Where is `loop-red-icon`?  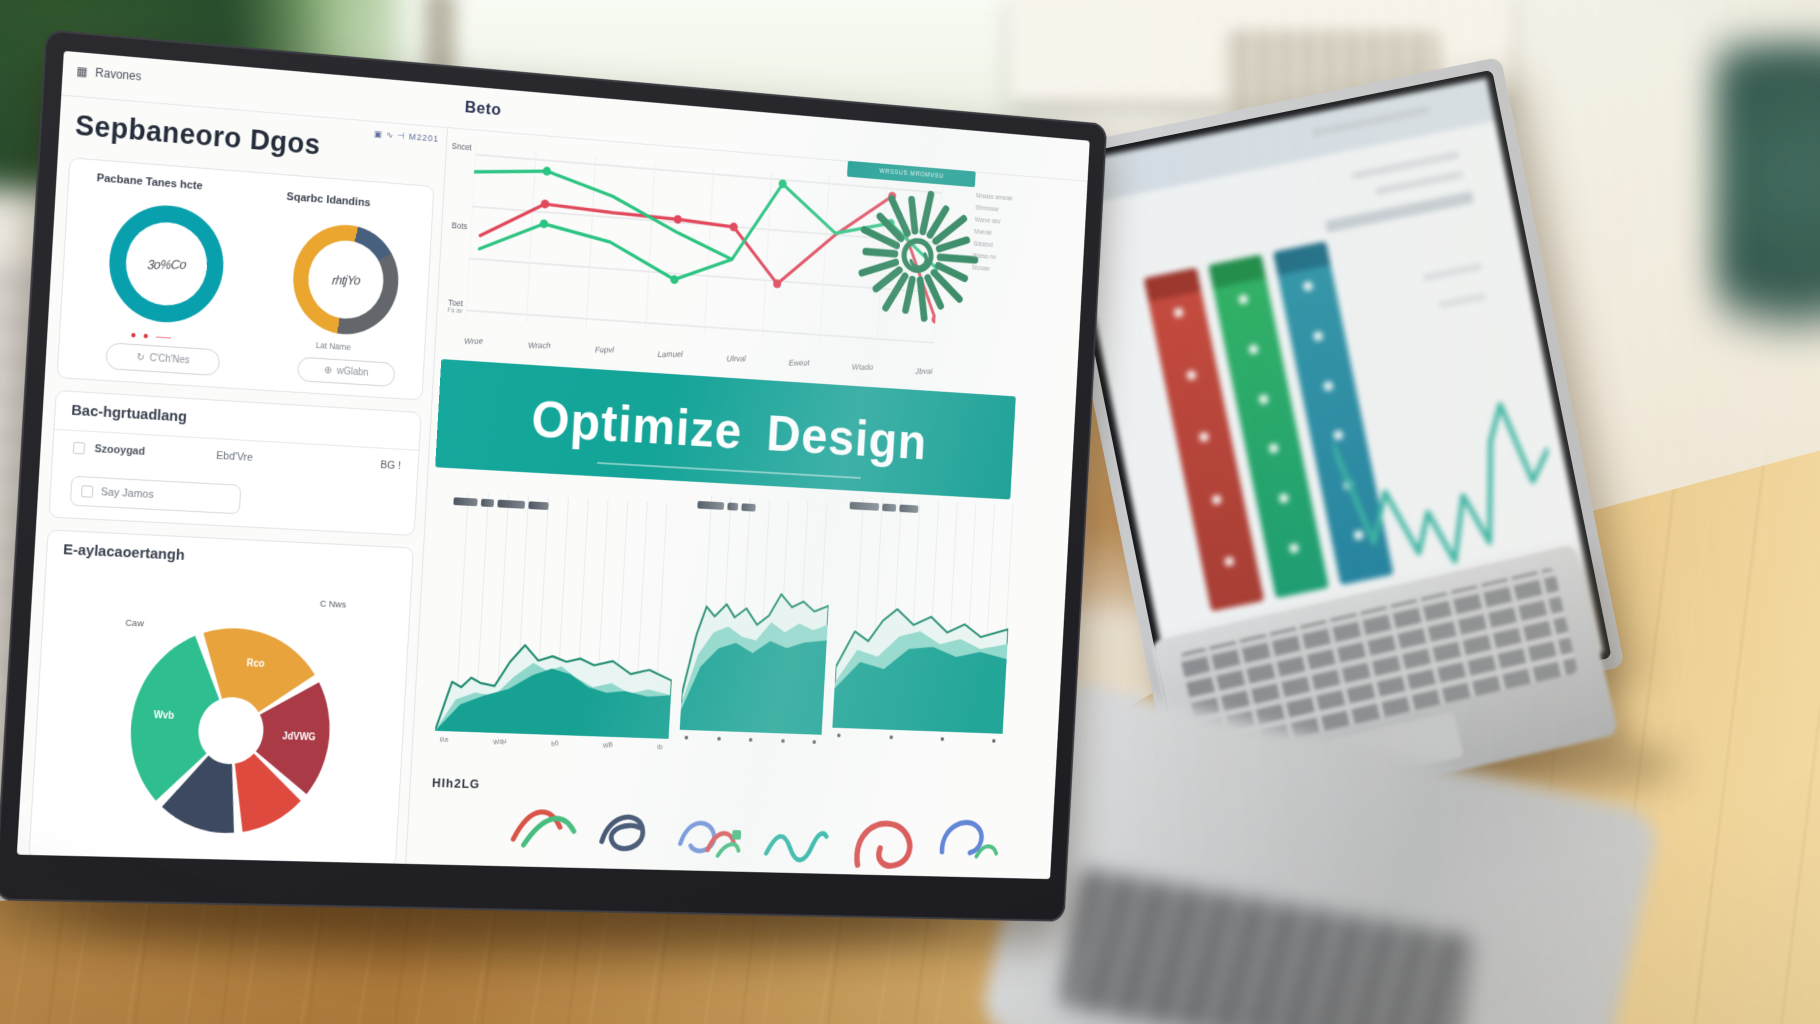
loop-red-icon is located at coordinates (886, 846).